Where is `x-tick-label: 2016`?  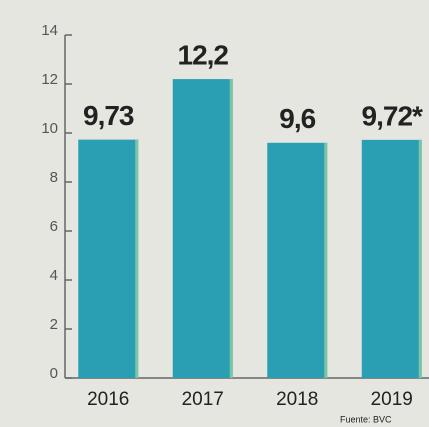
x-tick-label: 2016 is located at coordinates (108, 399).